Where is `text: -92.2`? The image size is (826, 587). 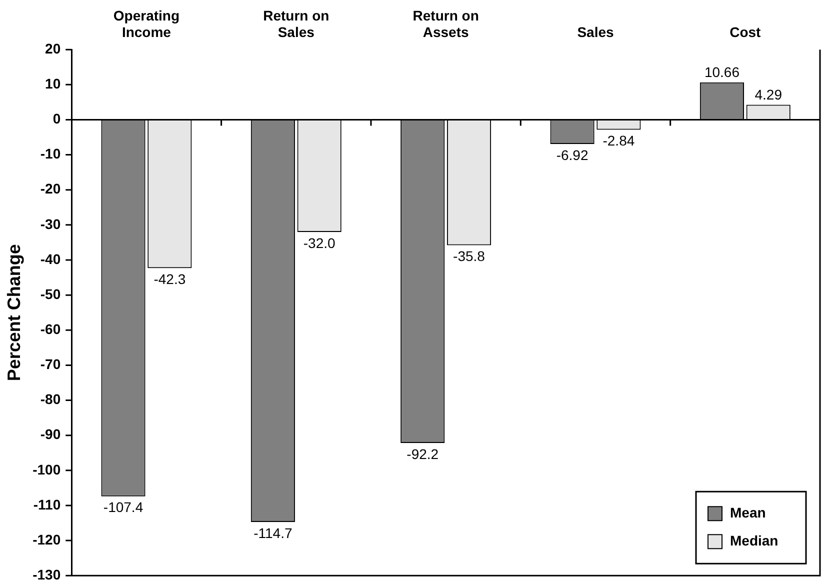 text: -92.2 is located at coordinates (422, 454).